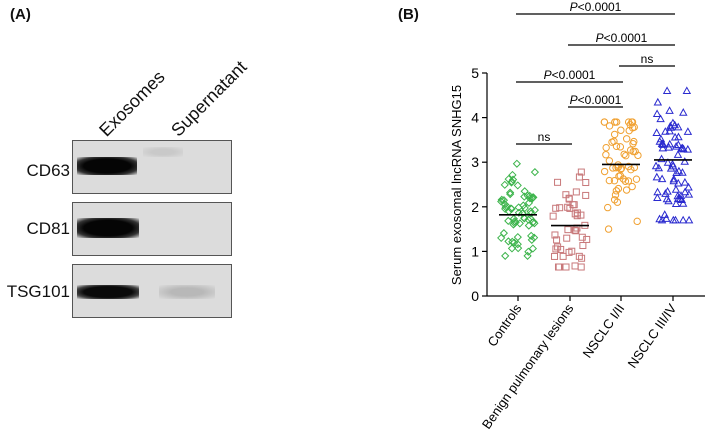 The width and height of the screenshot is (709, 431). Describe the element at coordinates (475, 296) in the screenshot. I see `y-tick-label-0: 0` at that location.